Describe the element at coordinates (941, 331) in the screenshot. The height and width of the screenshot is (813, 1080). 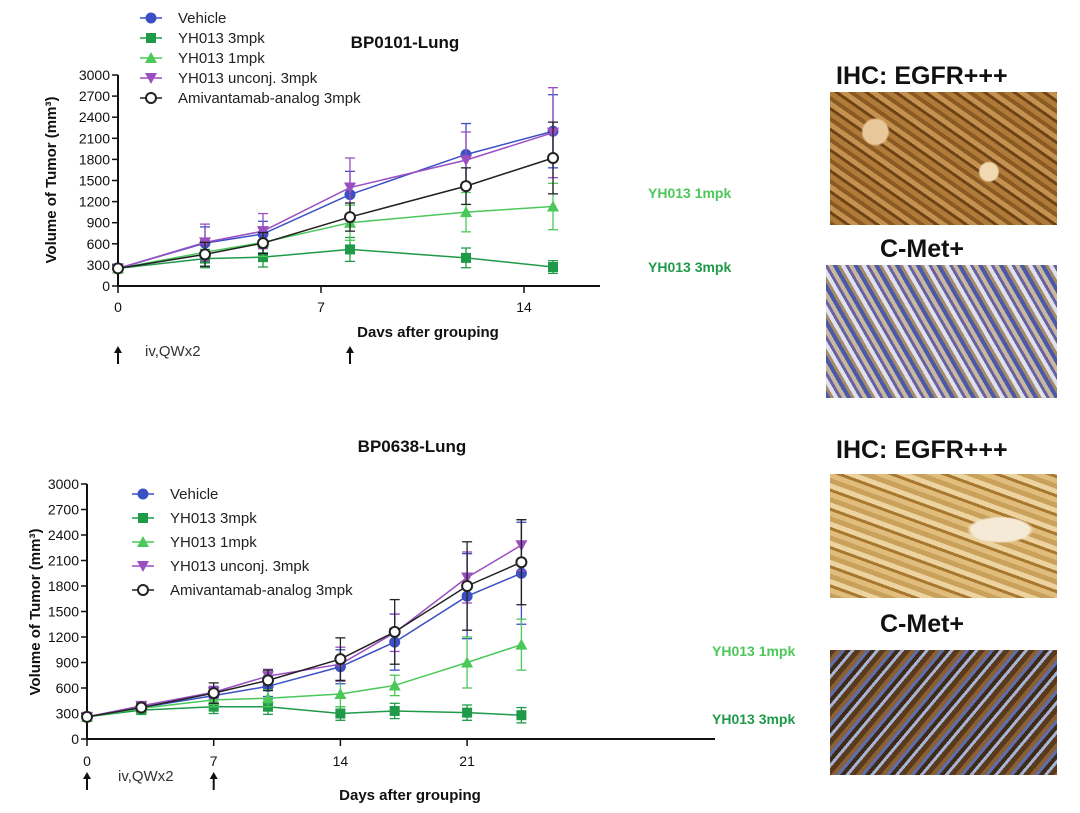
I see `ihc-cmet-image-top` at that location.